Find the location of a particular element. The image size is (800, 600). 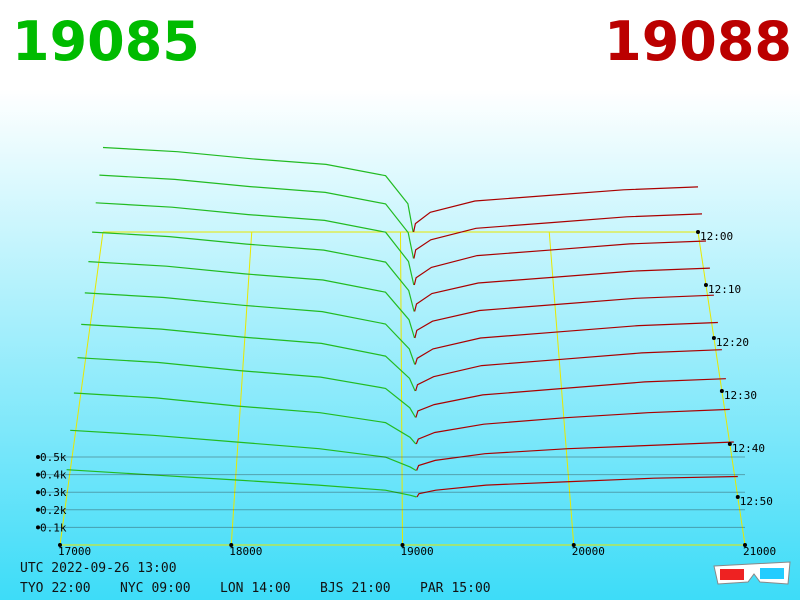

x-tick-label: 20000 is located at coordinates (588, 551).